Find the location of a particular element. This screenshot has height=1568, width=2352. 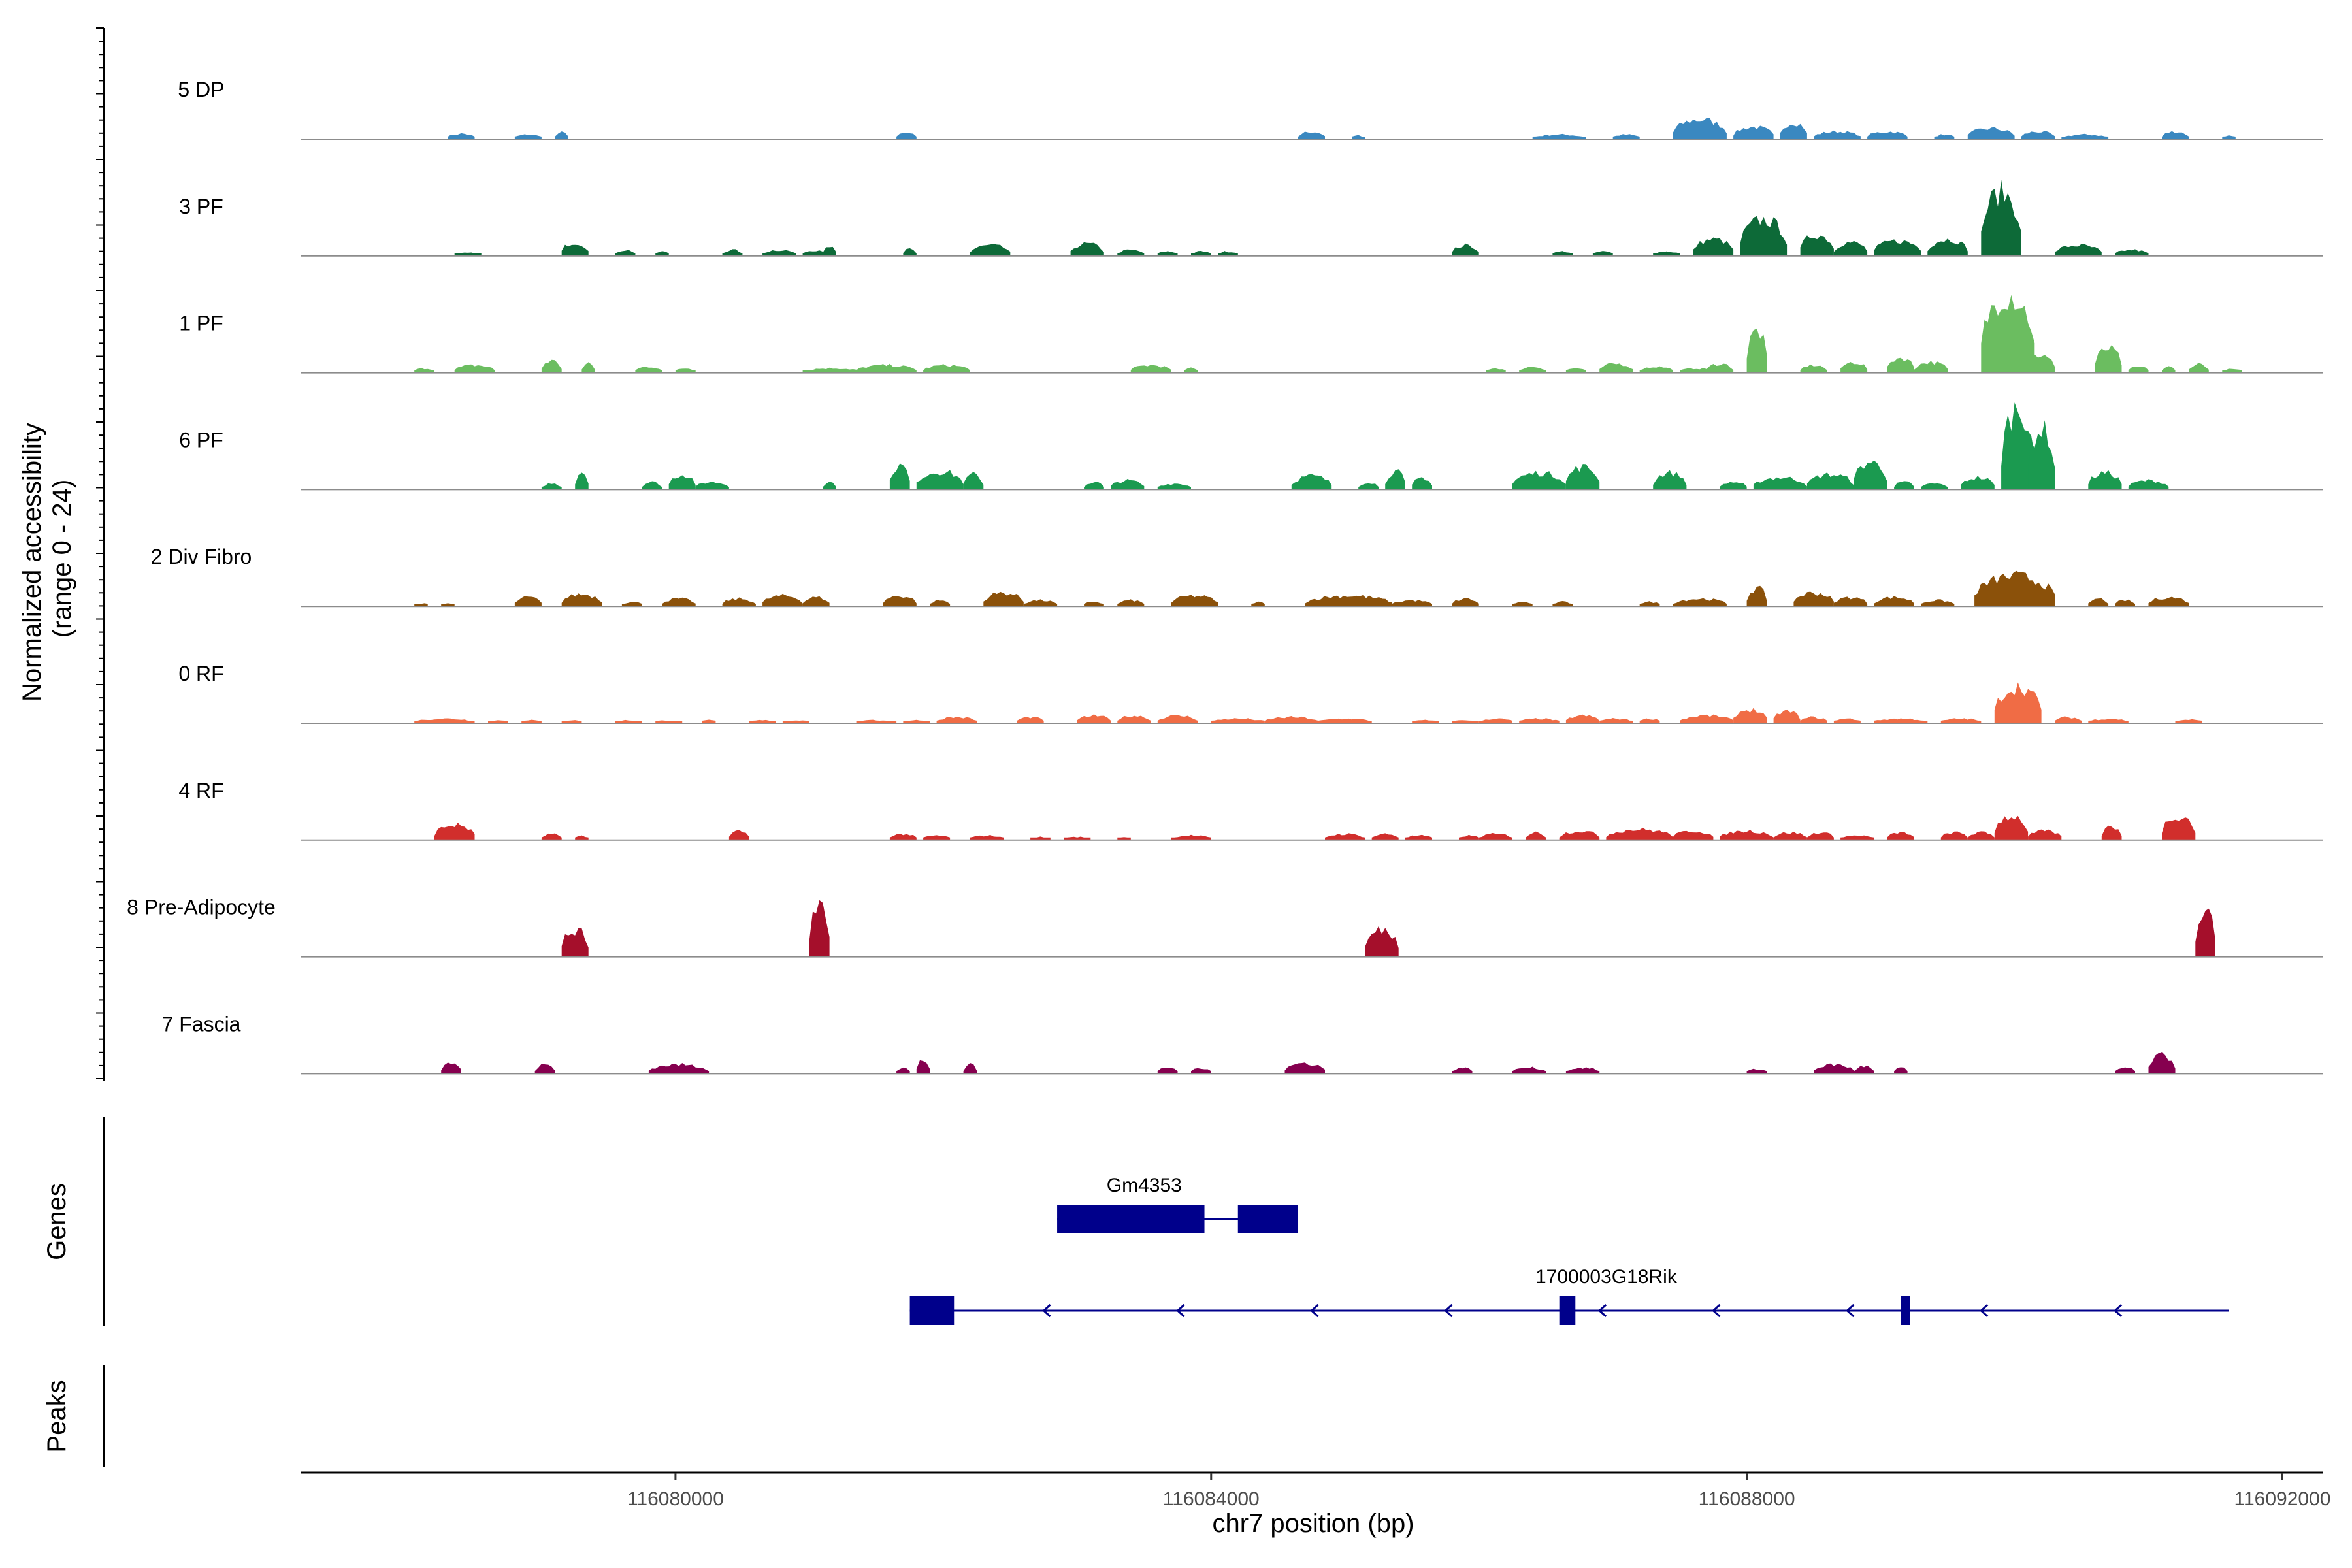

genes-panel-title: Genes is located at coordinates (56, 1221).